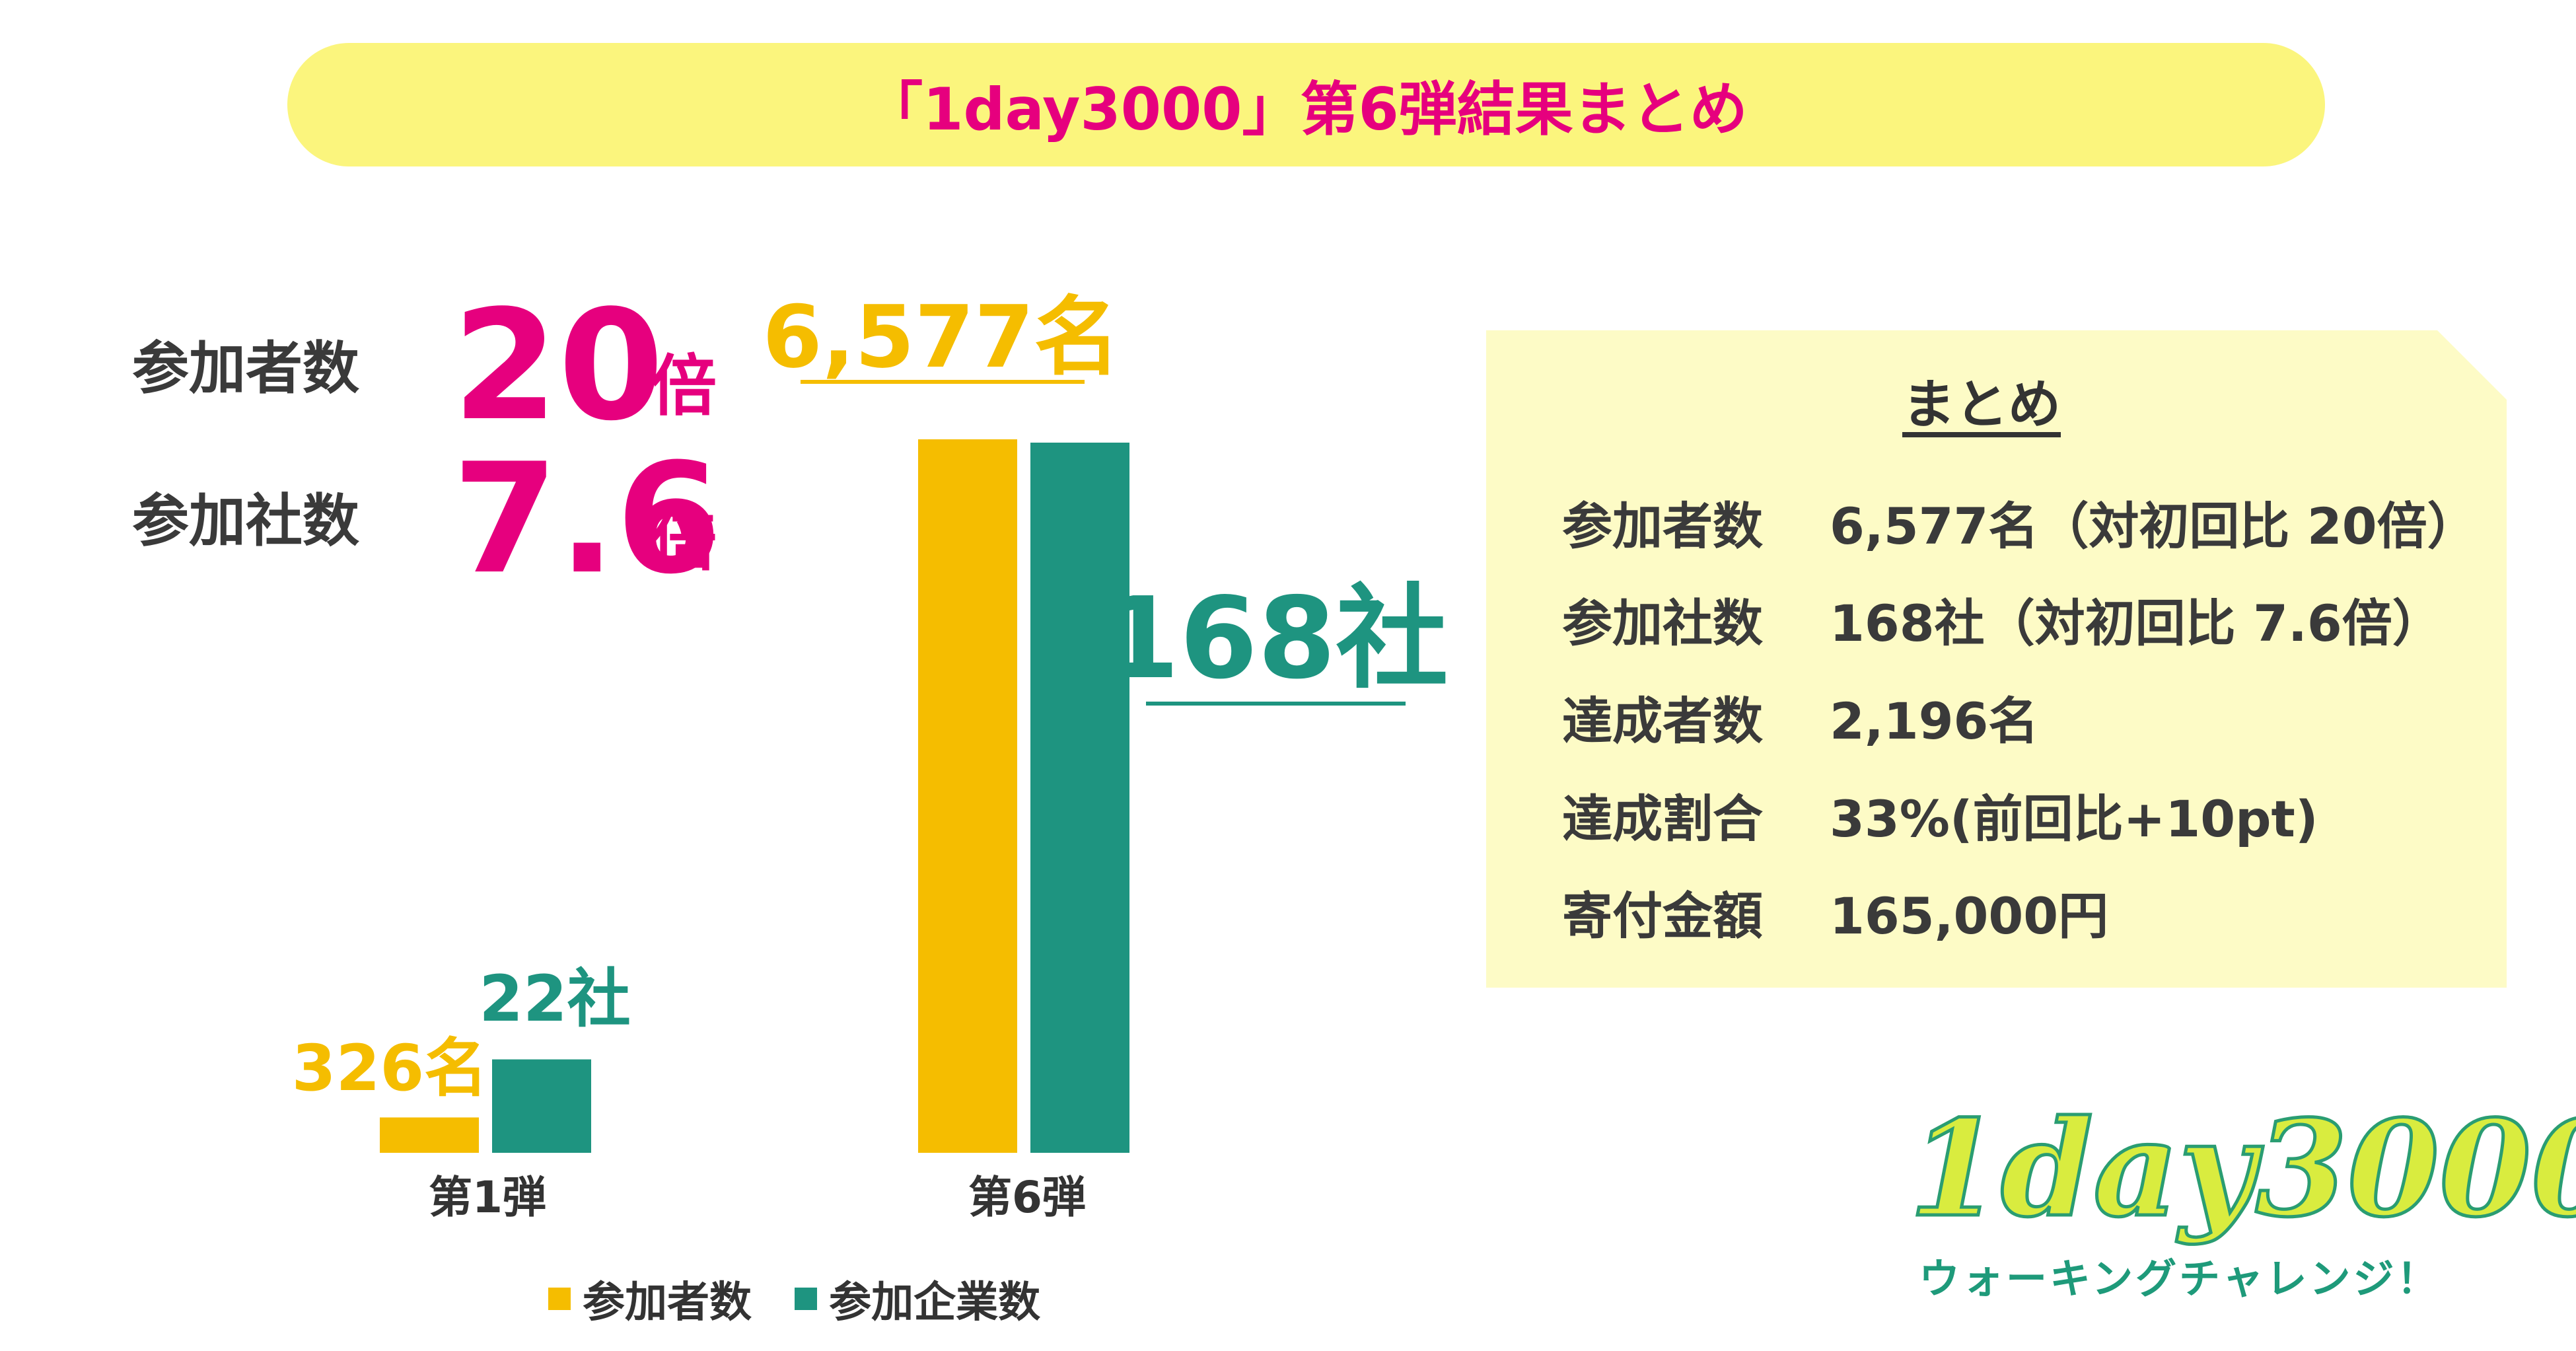  I want to click on companies-stat-value: 7.6, so click(587, 519).